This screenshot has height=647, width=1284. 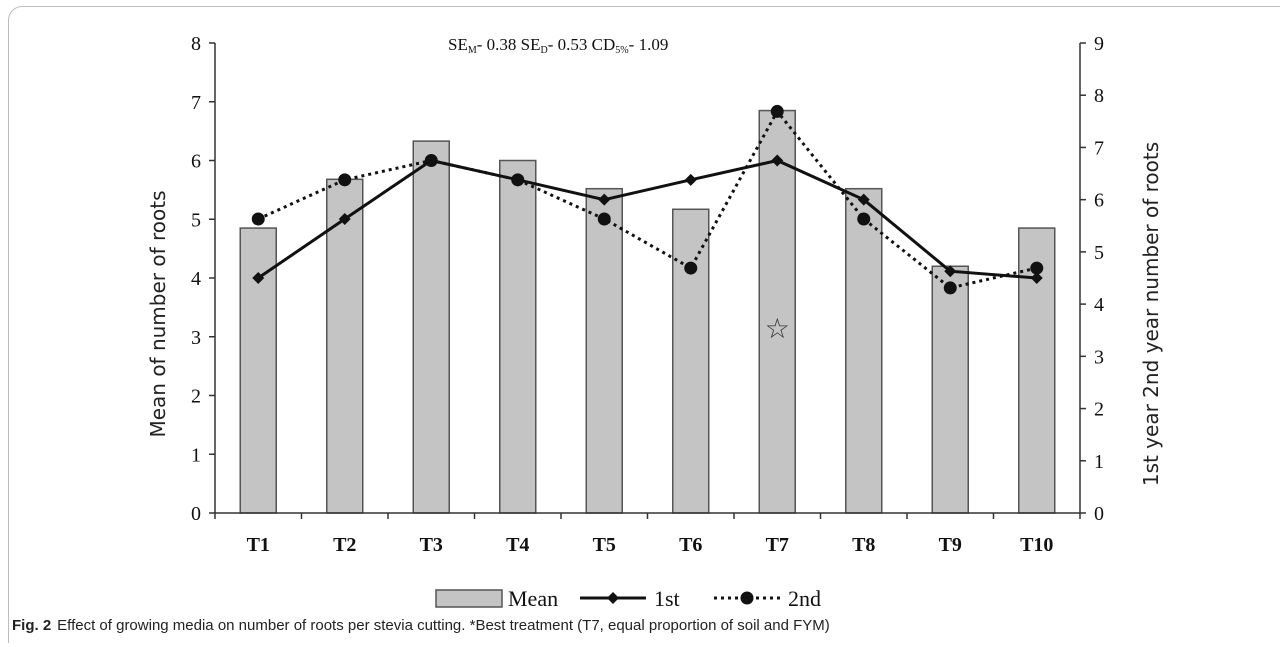 I want to click on point-2nd-T6, so click(x=691, y=268).